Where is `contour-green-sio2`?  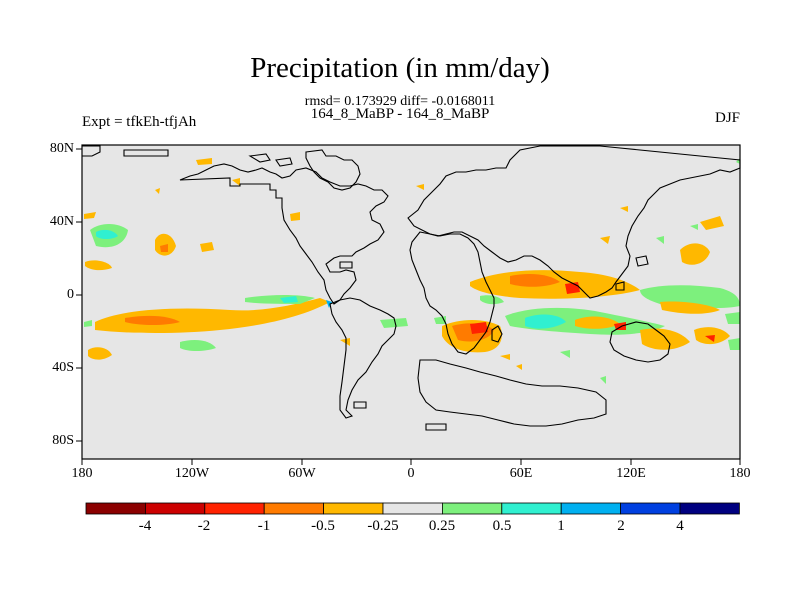
contour-green-sio2 is located at coordinates (603, 380).